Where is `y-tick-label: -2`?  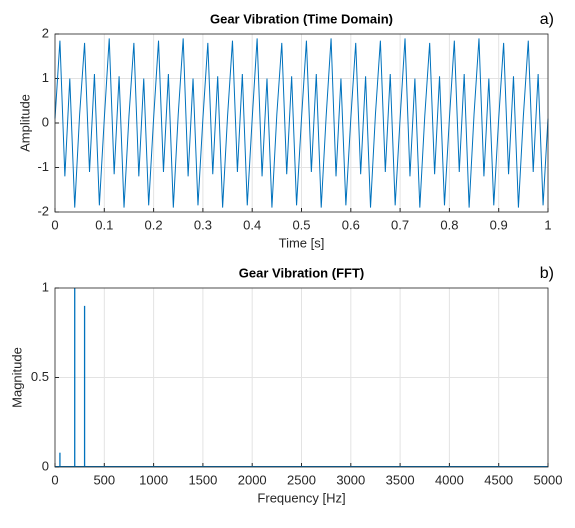
y-tick-label: -2 is located at coordinates (43, 210).